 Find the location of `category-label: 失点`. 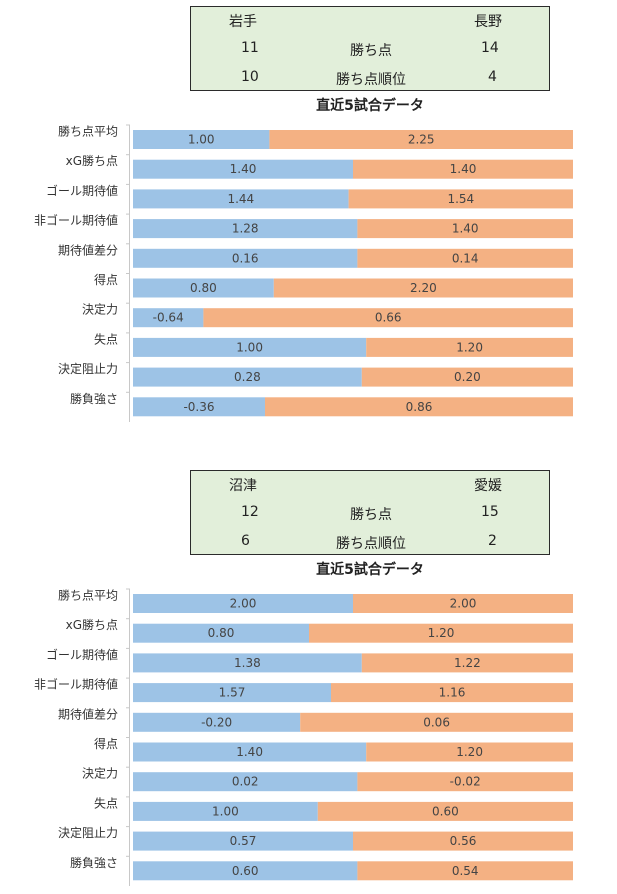

category-label: 失点 is located at coordinates (106, 338).